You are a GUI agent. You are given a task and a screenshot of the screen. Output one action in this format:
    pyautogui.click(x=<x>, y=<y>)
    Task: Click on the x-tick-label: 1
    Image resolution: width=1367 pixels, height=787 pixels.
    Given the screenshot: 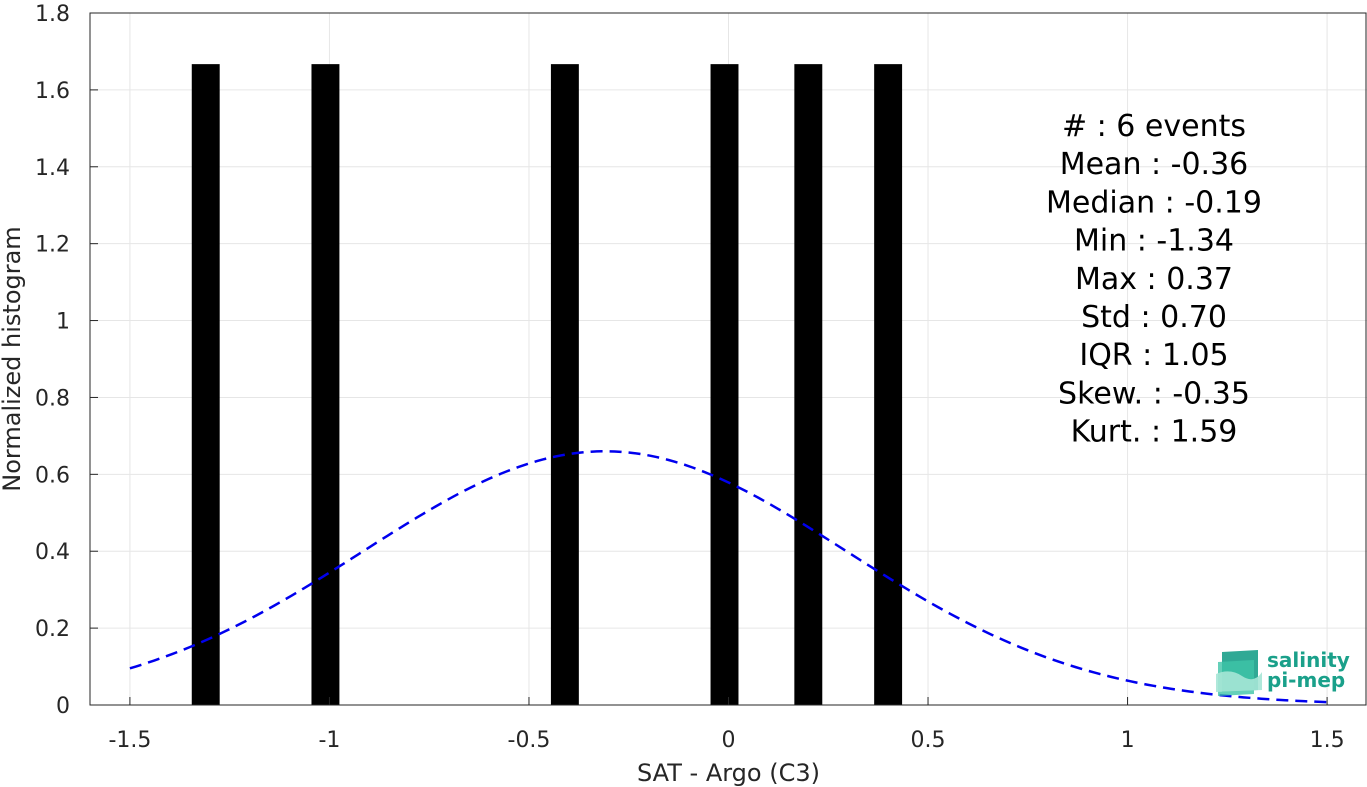 What is the action you would take?
    pyautogui.click(x=1128, y=740)
    